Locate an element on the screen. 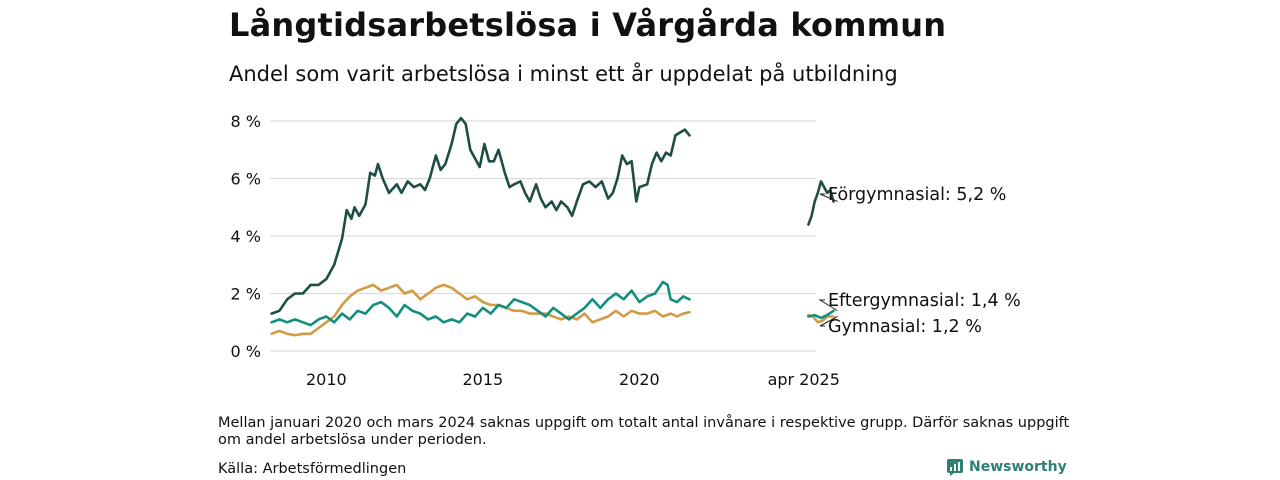 The width and height of the screenshot is (1280, 480). y-tick-label: 2 % is located at coordinates (246, 294).